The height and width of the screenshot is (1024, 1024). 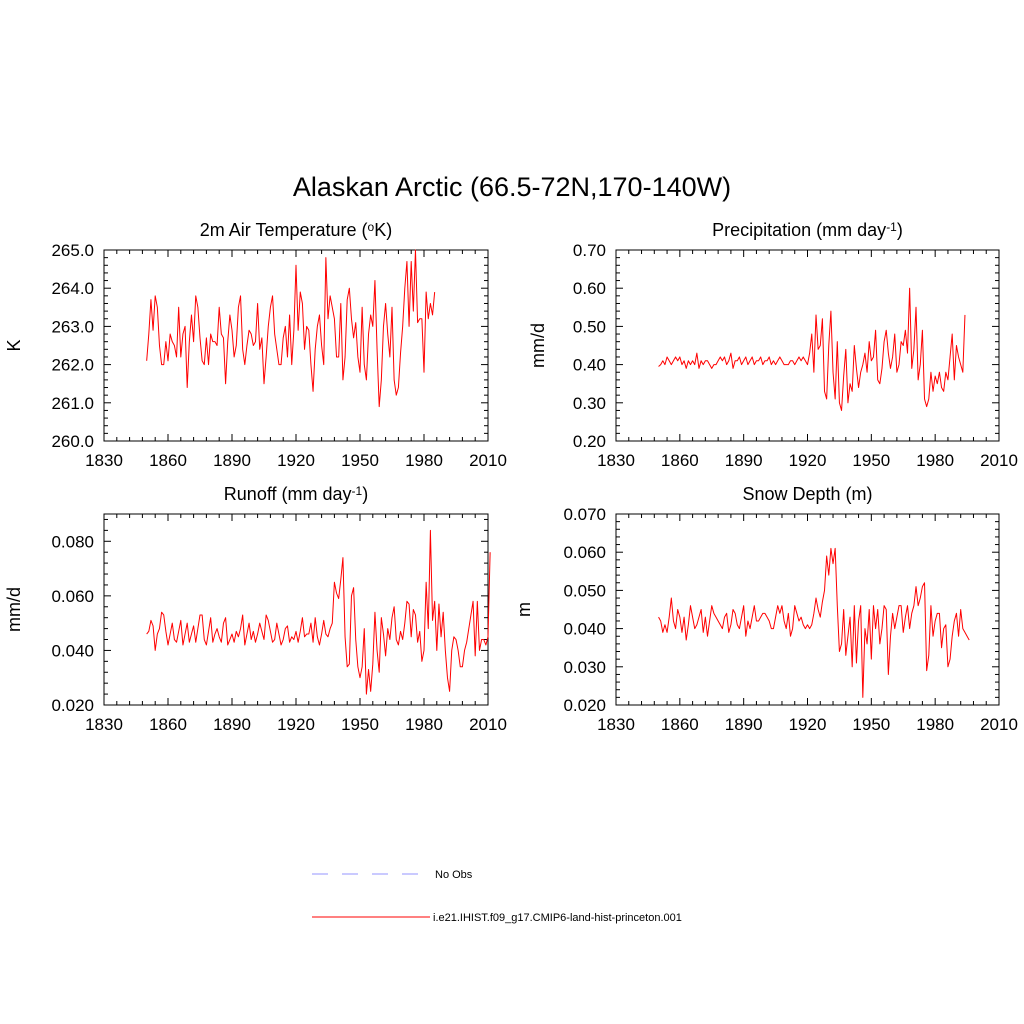 What do you see at coordinates (812, 349) in the screenshot?
I see `series-line-precipitation` at bounding box center [812, 349].